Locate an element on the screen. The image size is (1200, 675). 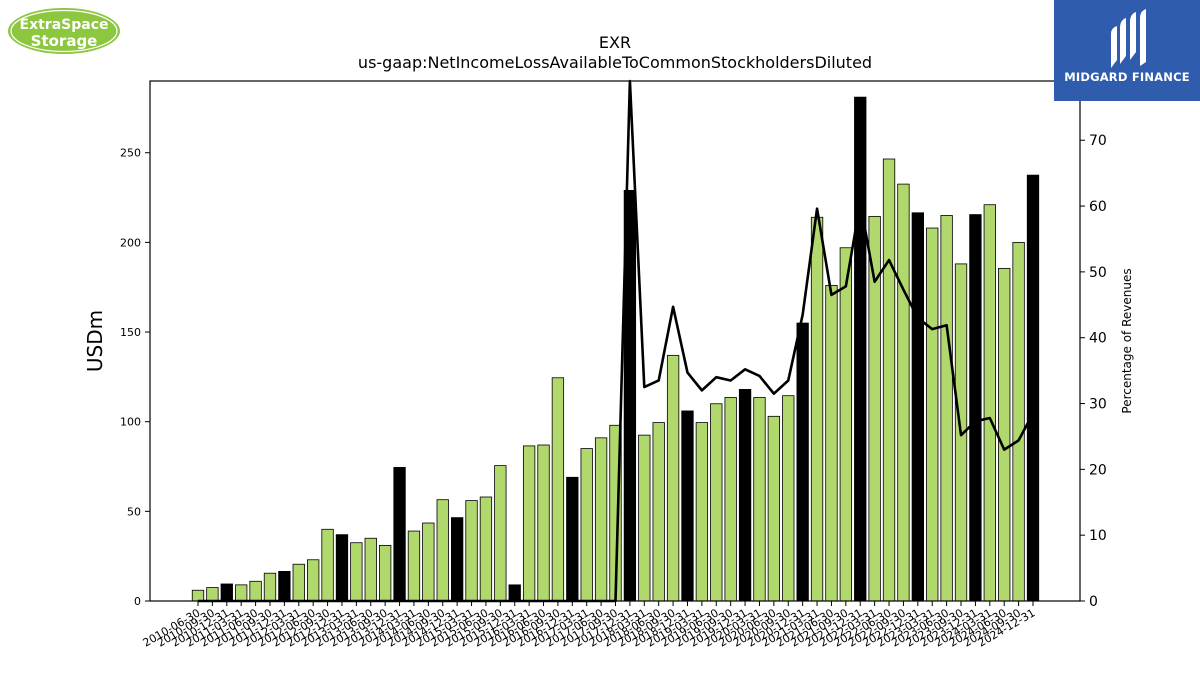
y2-tick-label: 50 is located at coordinates (1098, 273).